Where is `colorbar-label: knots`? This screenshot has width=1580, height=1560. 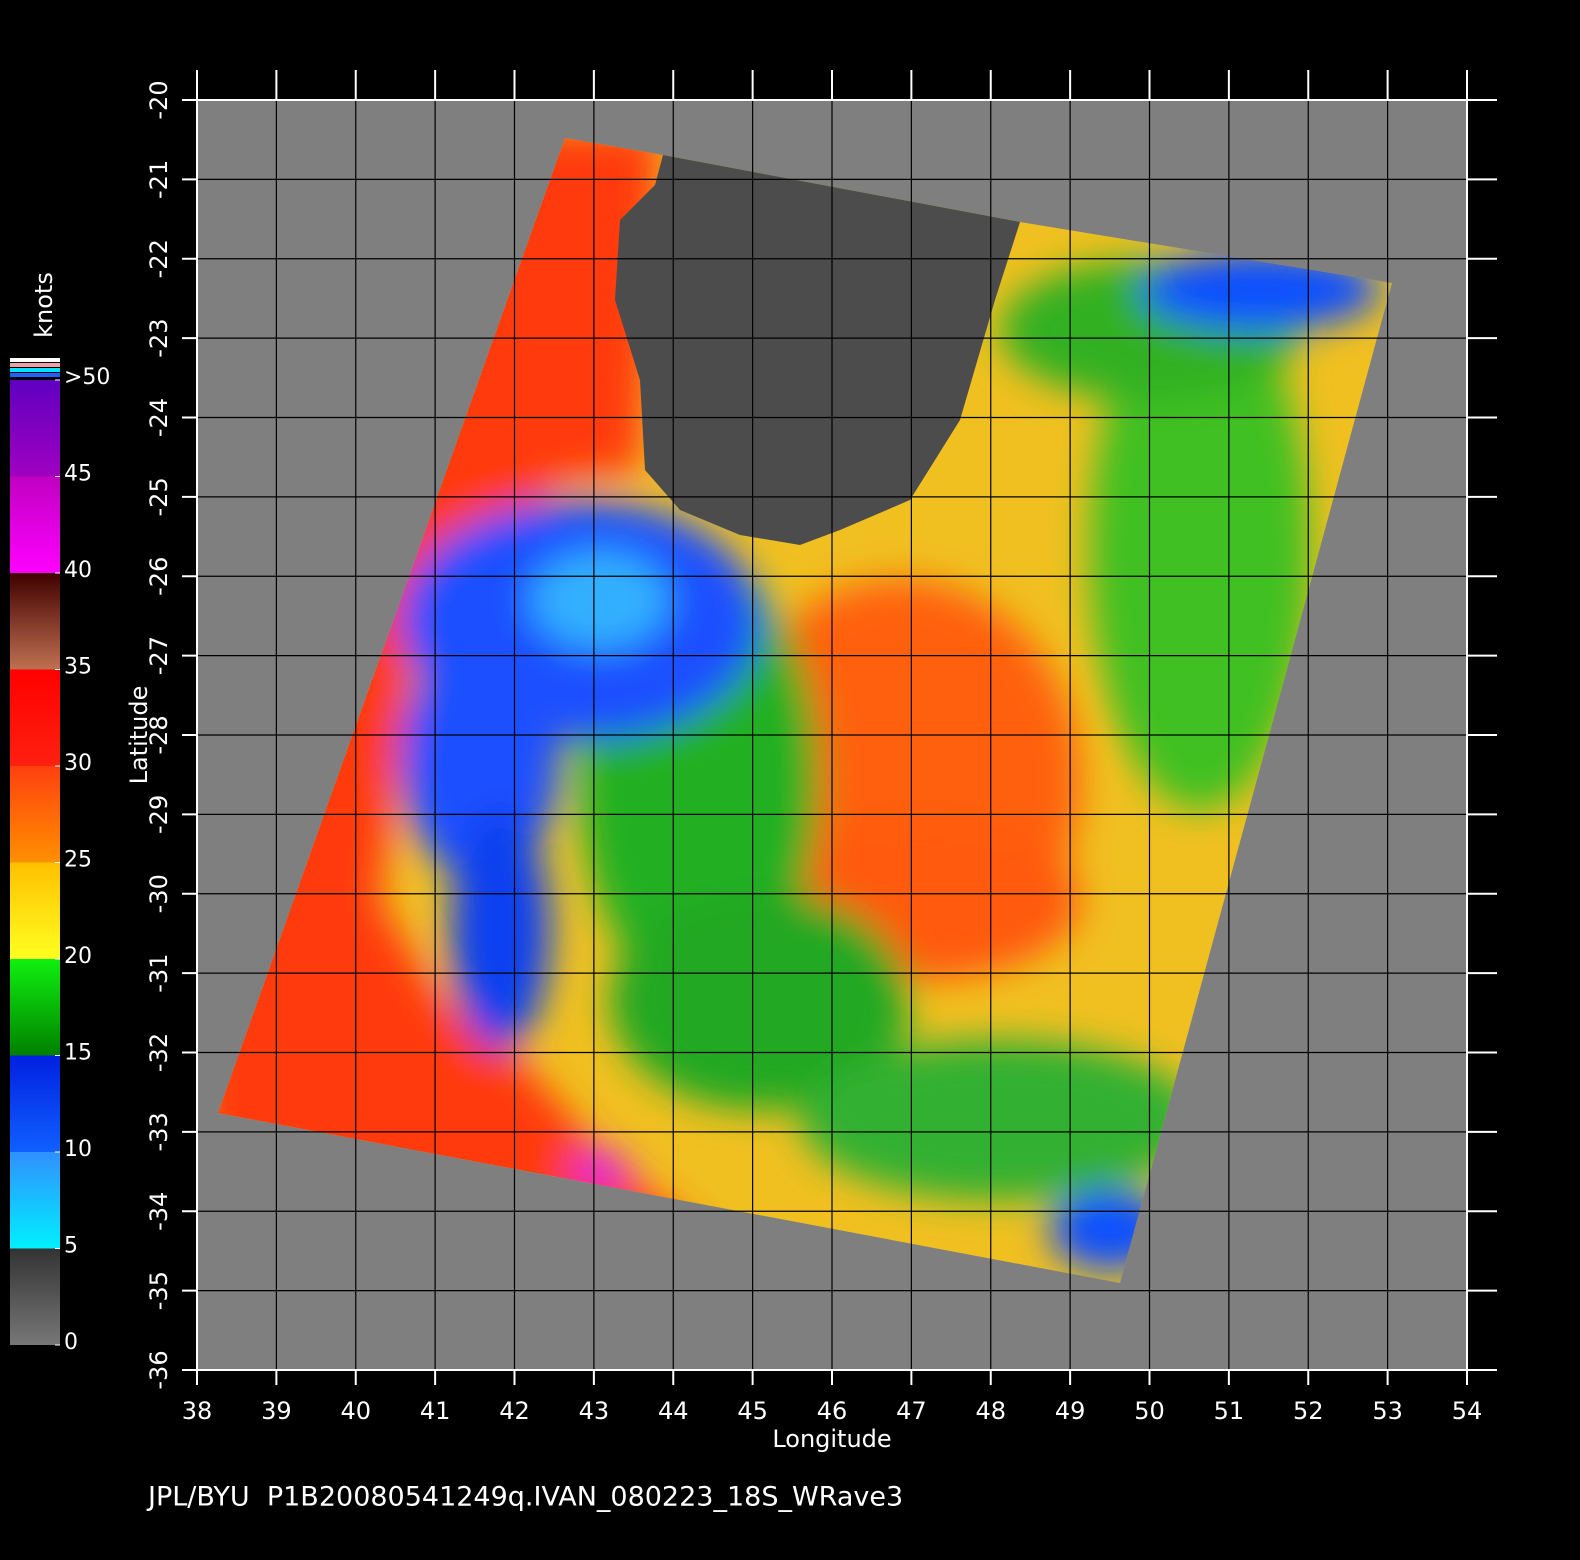 colorbar-label: knots is located at coordinates (44, 305).